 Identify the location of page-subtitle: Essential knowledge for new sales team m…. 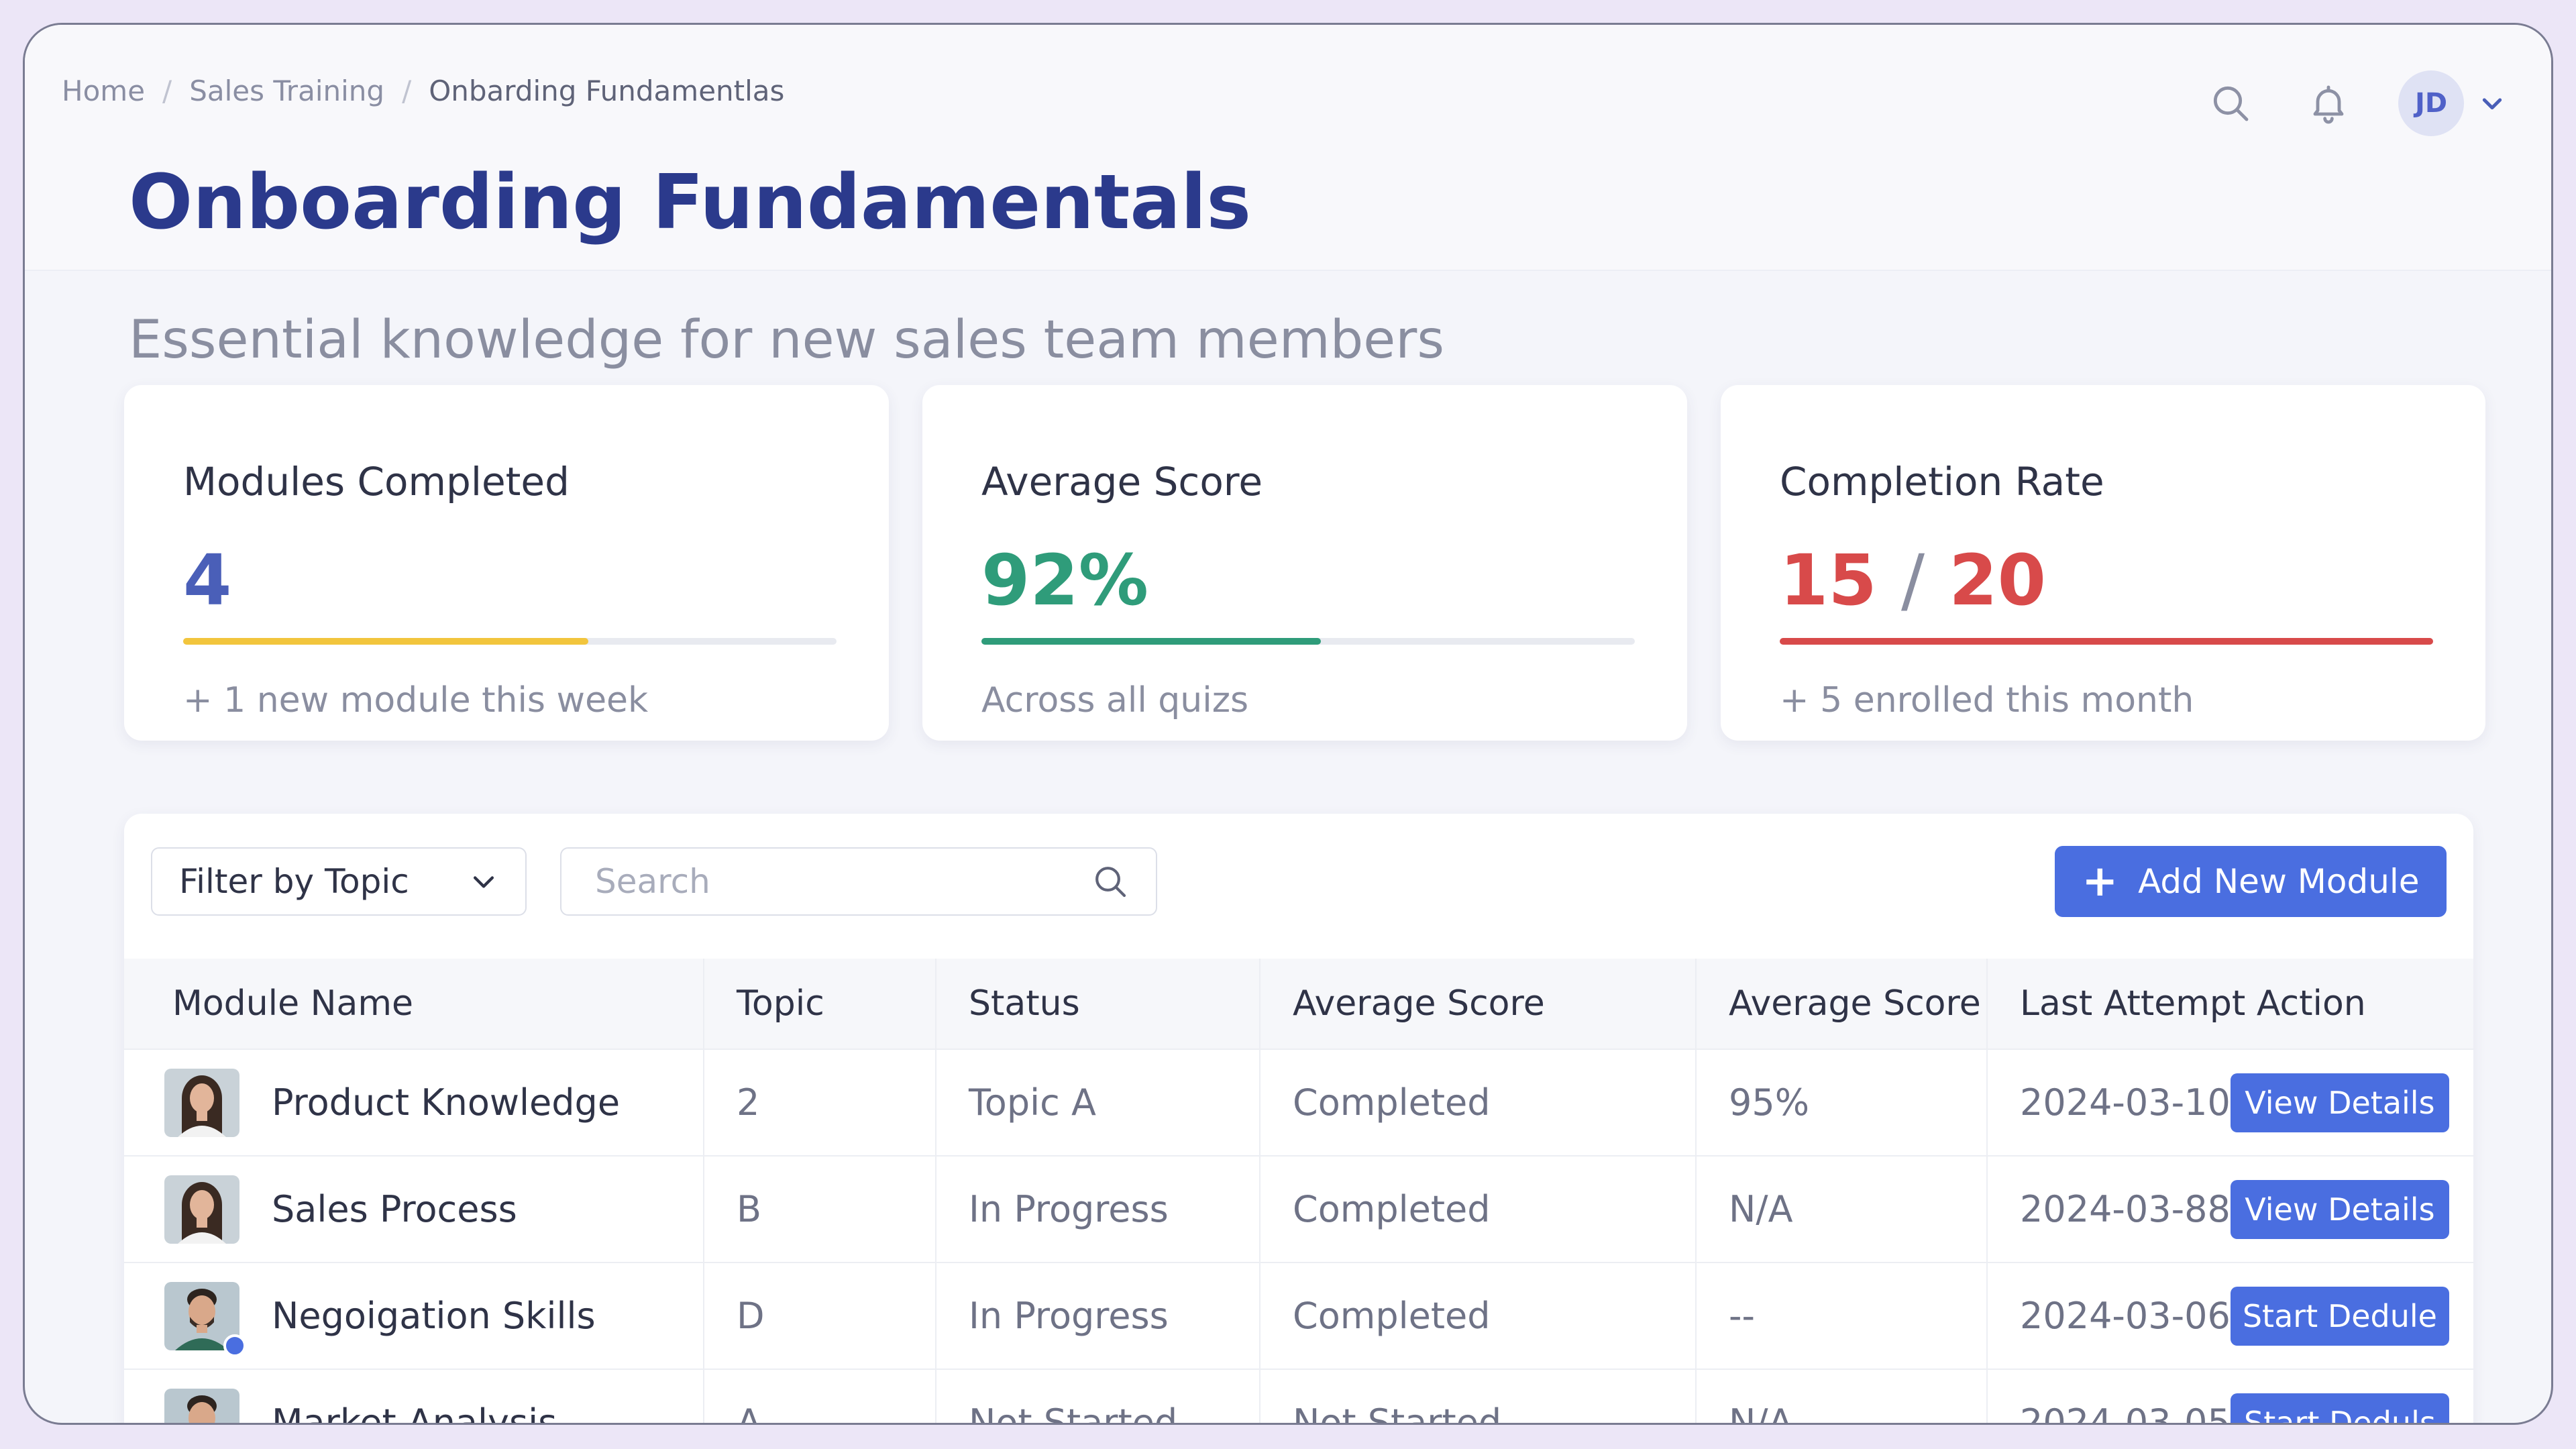
(786, 340).